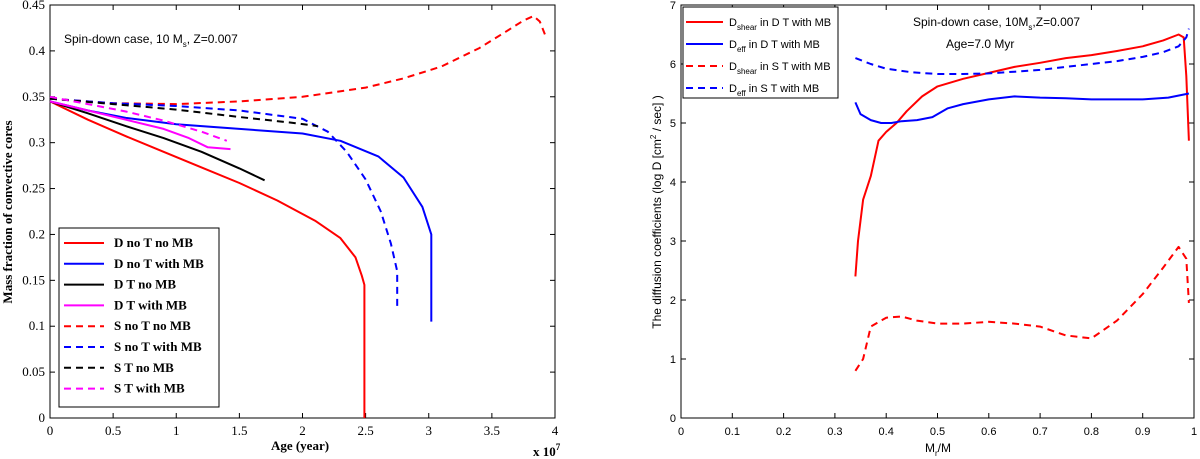  I want to click on right-xtick-label: 0.6, so click(988, 432).